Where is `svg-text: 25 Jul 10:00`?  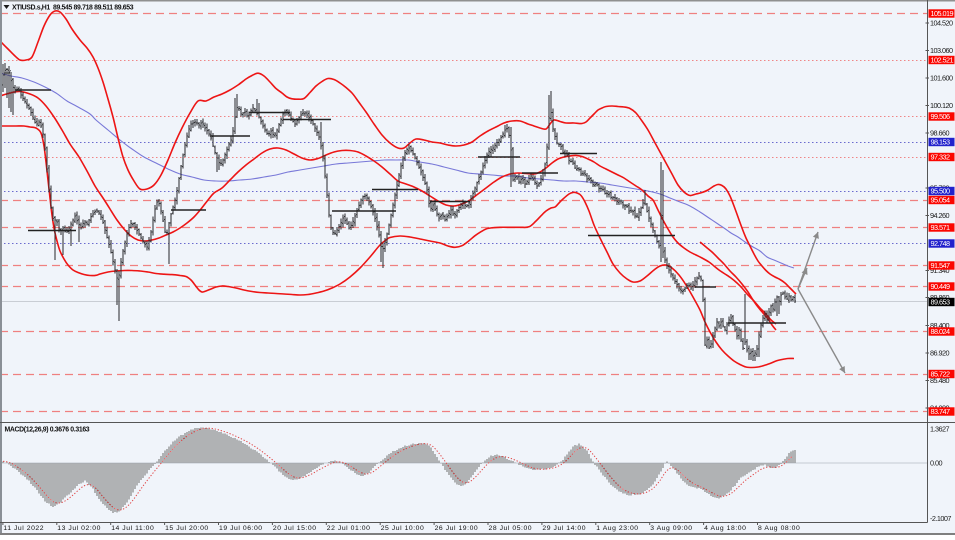 svg-text: 25 Jul 10:00 is located at coordinates (403, 528).